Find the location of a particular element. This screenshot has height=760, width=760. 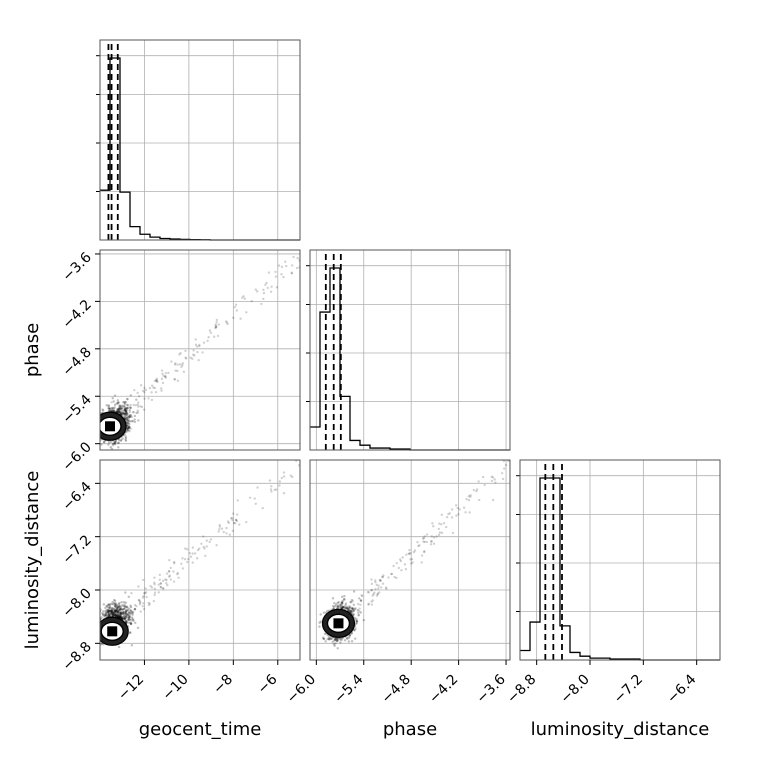

hist-step-luminosity_distance is located at coordinates (620, 569).